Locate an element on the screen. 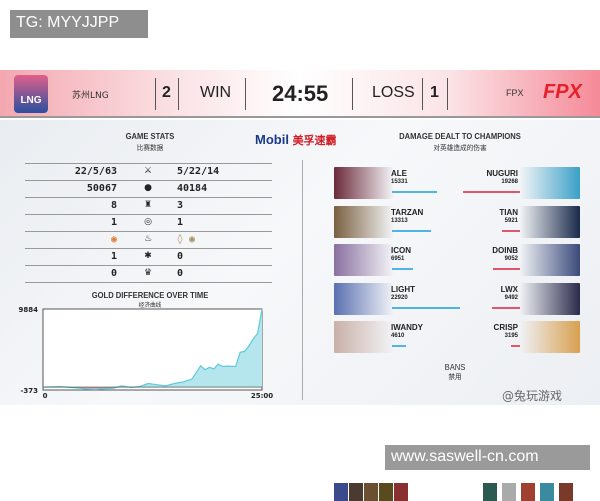  damage-value: 4610 is located at coordinates (398, 336).